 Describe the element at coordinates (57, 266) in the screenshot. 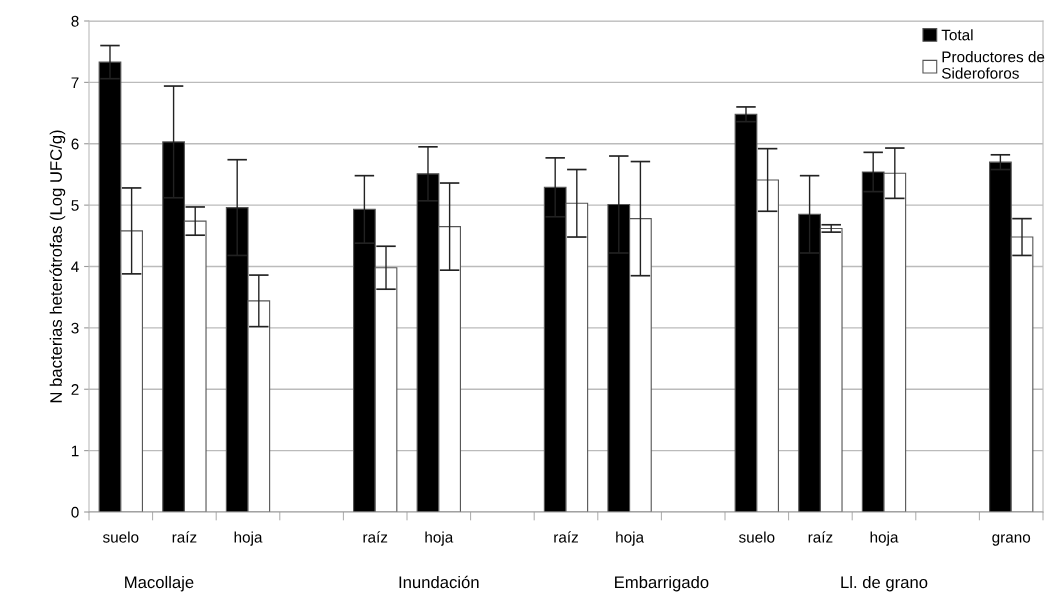

I see `y-axis-title: N bacterias heterótrofas (Log UFC/g)` at that location.